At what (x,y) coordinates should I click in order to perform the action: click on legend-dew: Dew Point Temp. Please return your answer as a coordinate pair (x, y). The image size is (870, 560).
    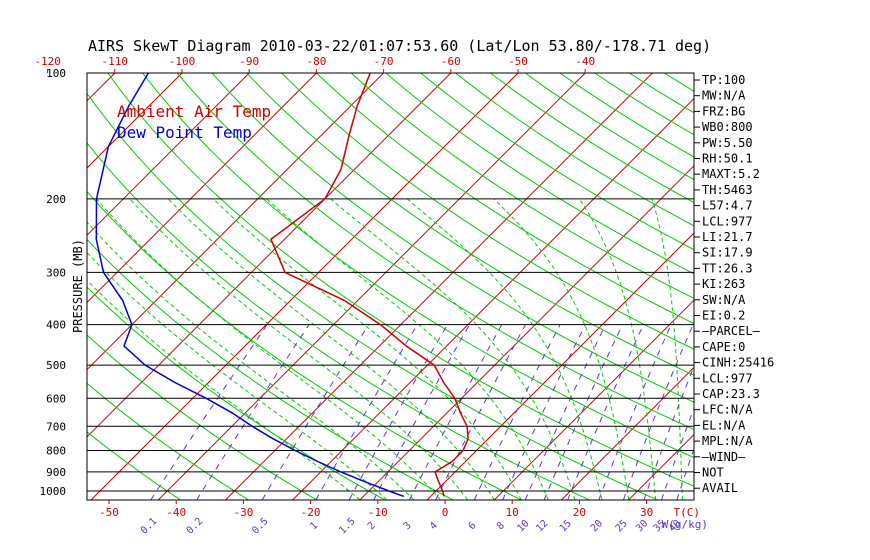
    Looking at the image, I should click on (184, 132).